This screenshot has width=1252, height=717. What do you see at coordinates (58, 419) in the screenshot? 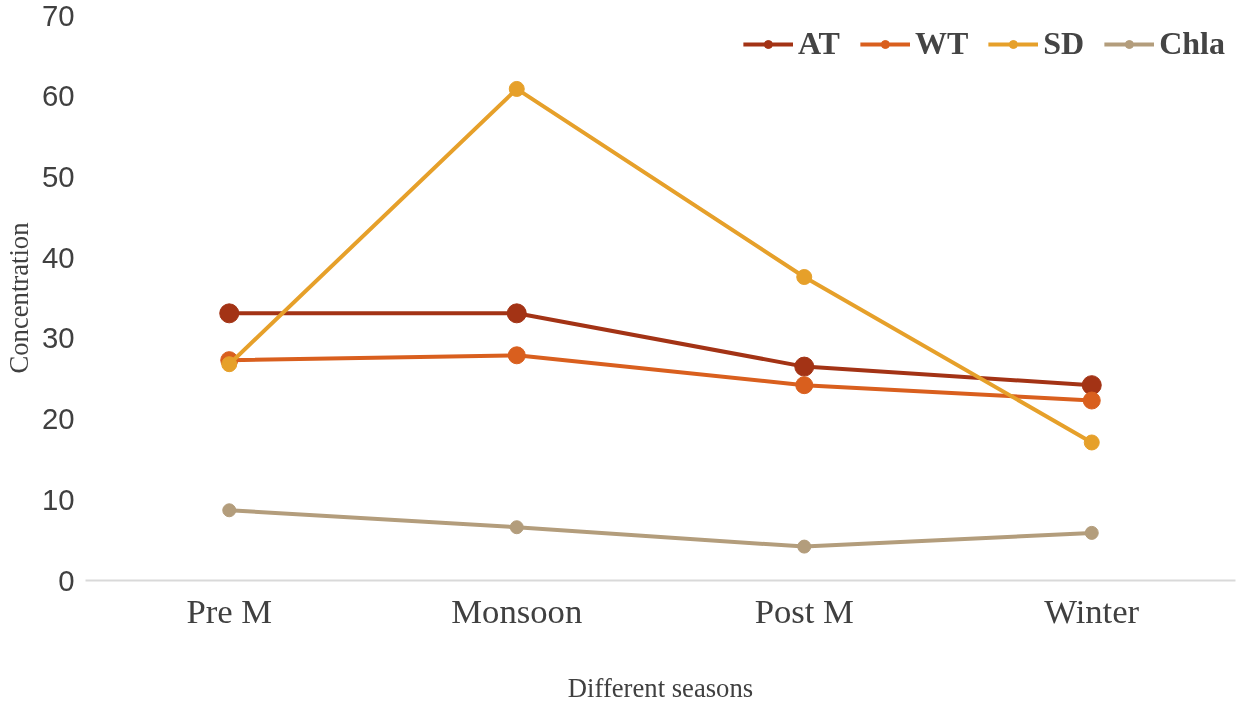
I see `y-tick-label: 20` at bounding box center [58, 419].